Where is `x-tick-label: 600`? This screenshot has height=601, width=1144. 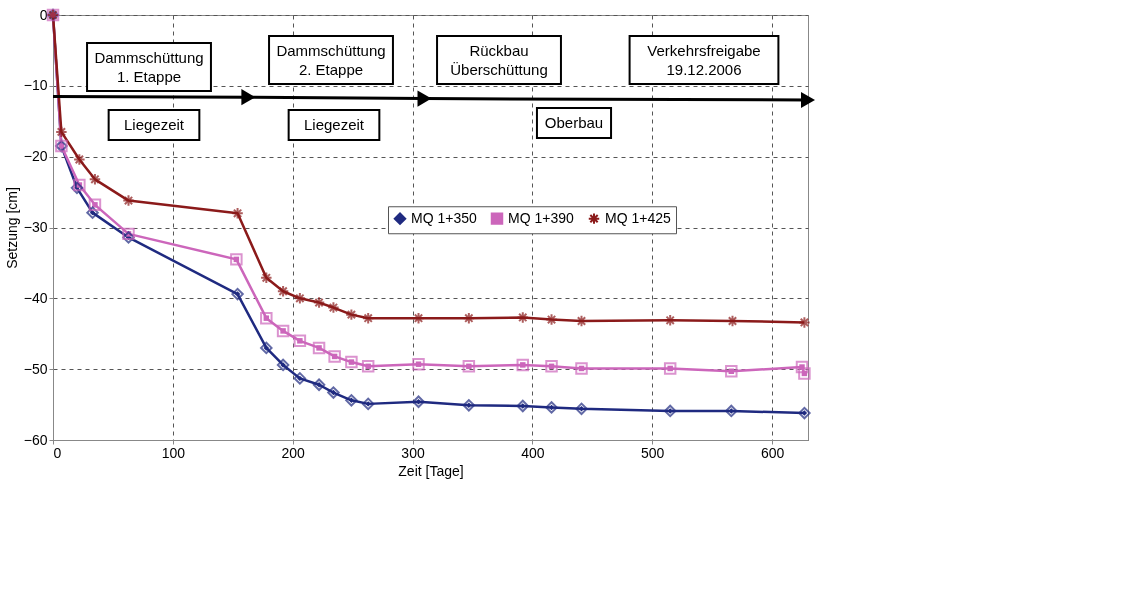 x-tick-label: 600 is located at coordinates (772, 452).